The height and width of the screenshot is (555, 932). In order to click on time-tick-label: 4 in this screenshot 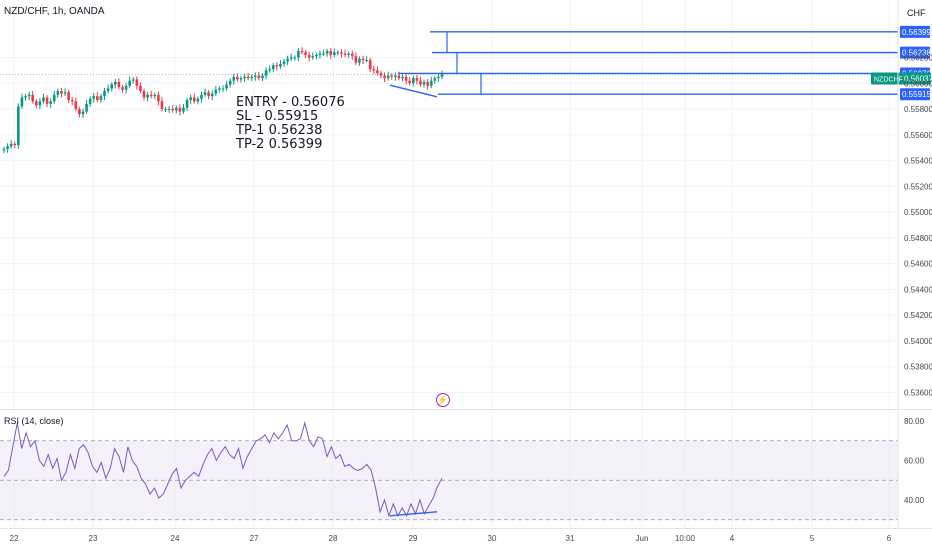, I will do `click(732, 538)`.